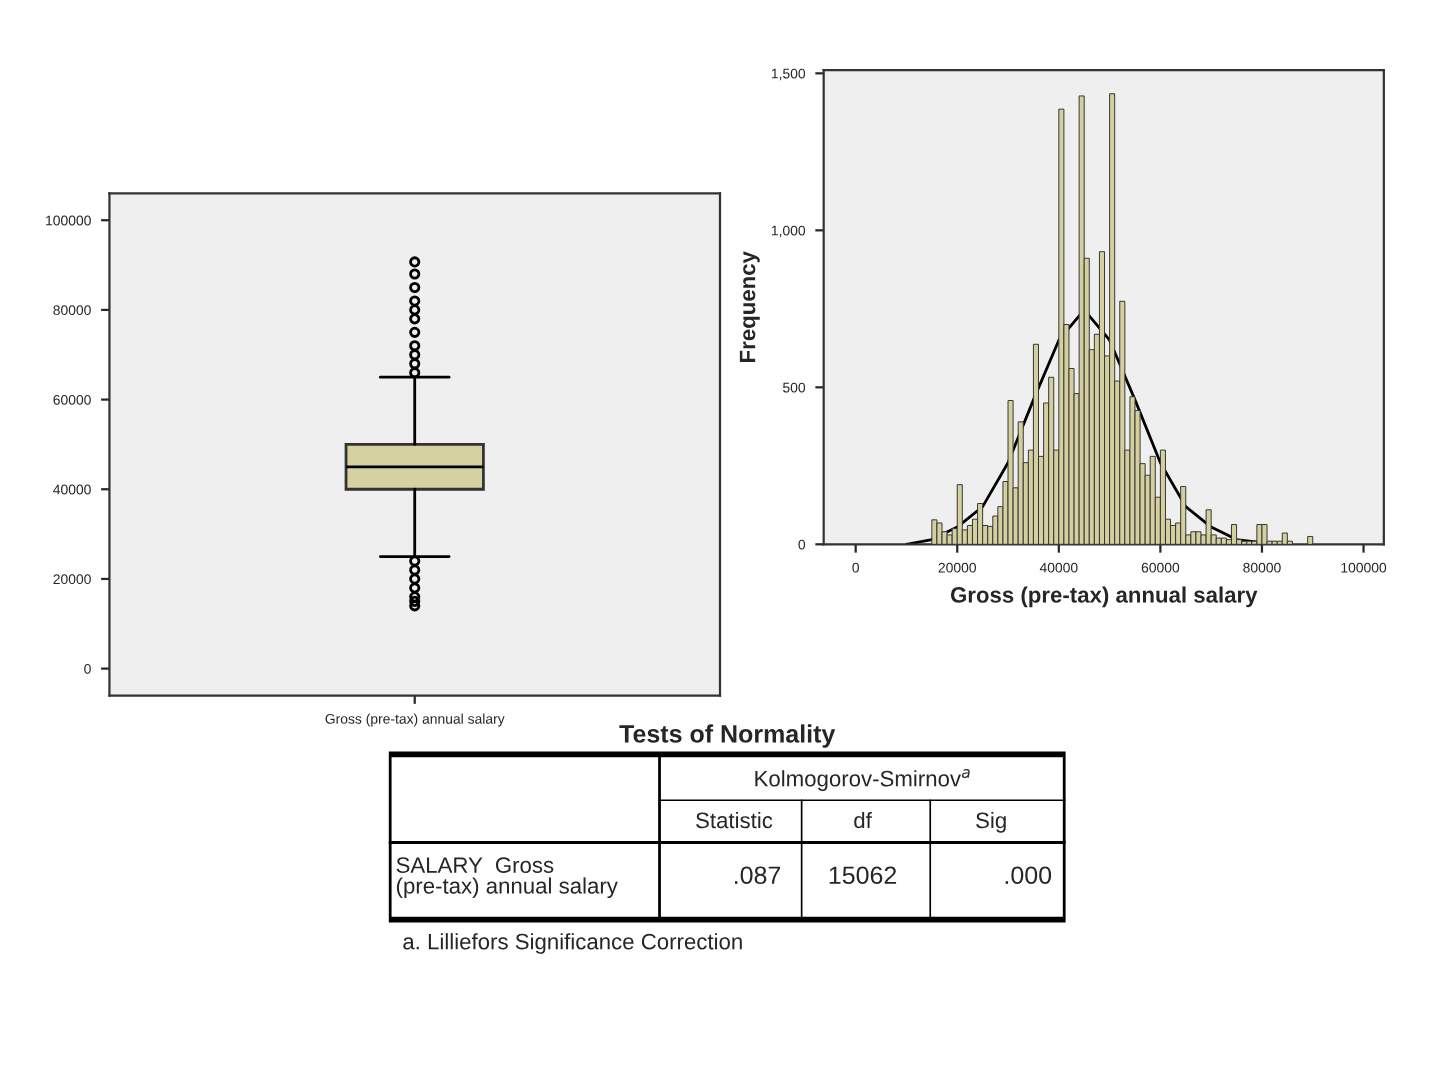 The height and width of the screenshot is (1080, 1440). Describe the element at coordinates (572, 943) in the screenshot. I see `text: a. Lilliefors Significance Correction` at that location.